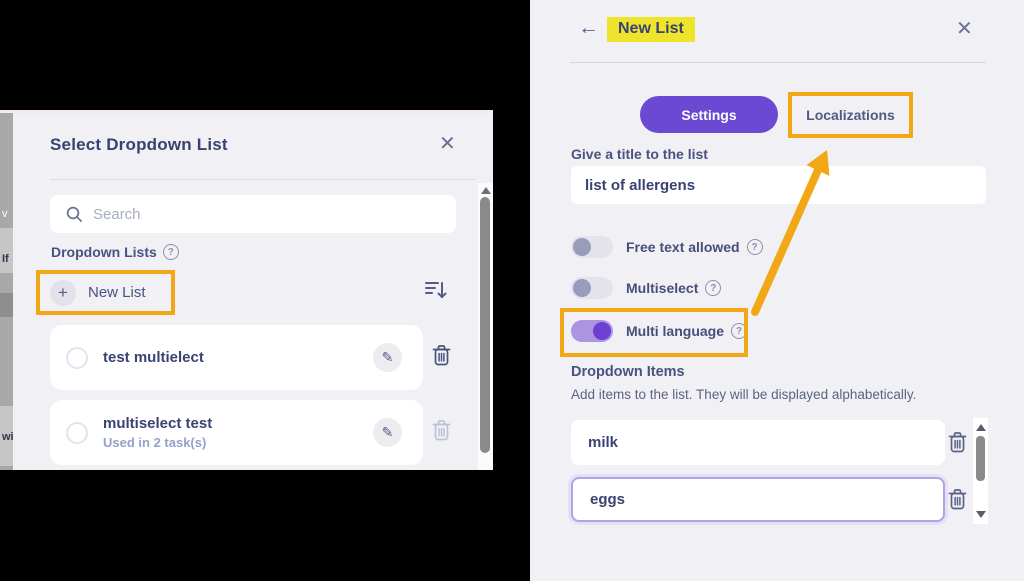  I want to click on list-item-multiselect-test: multiselect test Used in 2 task(s) ✎, so click(236, 432).